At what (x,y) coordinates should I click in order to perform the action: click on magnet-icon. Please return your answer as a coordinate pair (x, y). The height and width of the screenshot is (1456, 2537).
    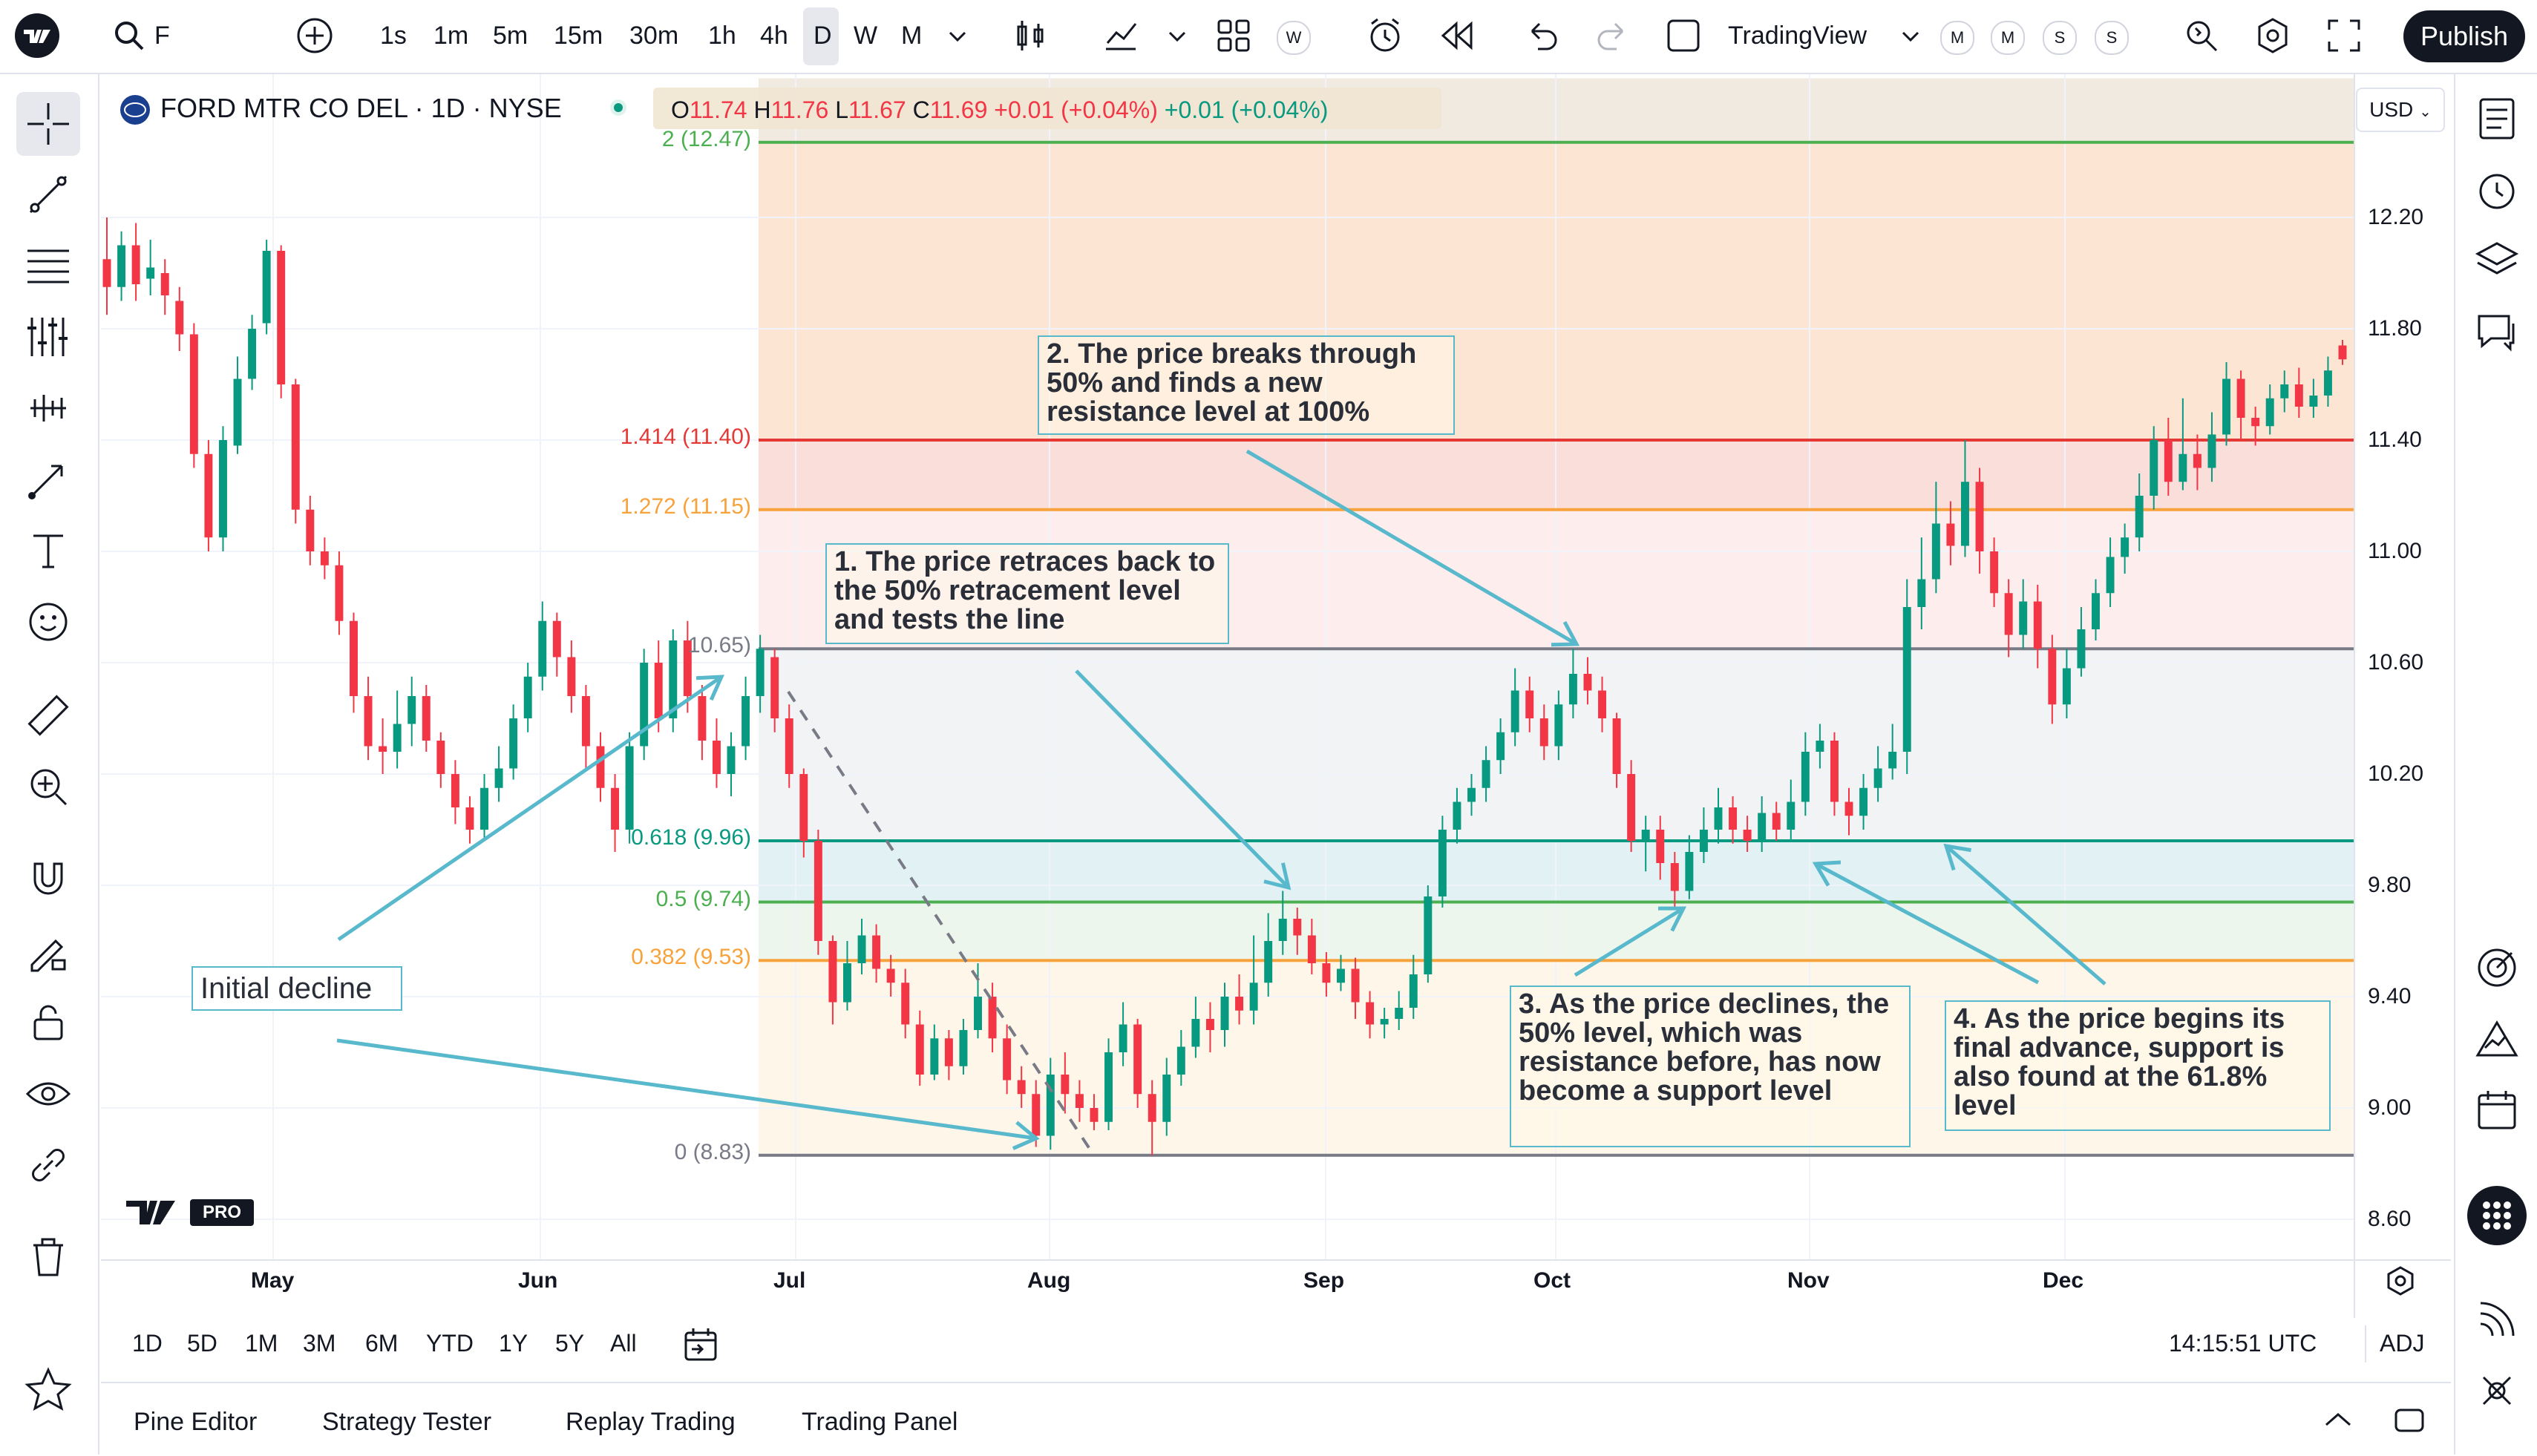
    Looking at the image, I should click on (48, 880).